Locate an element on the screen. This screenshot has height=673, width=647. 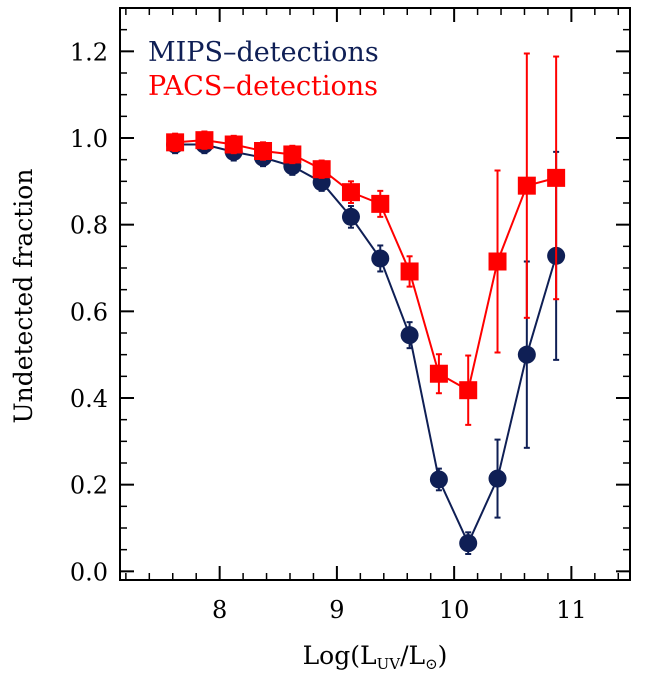
x-axis-label-subscript: UV is located at coordinates (389, 664).